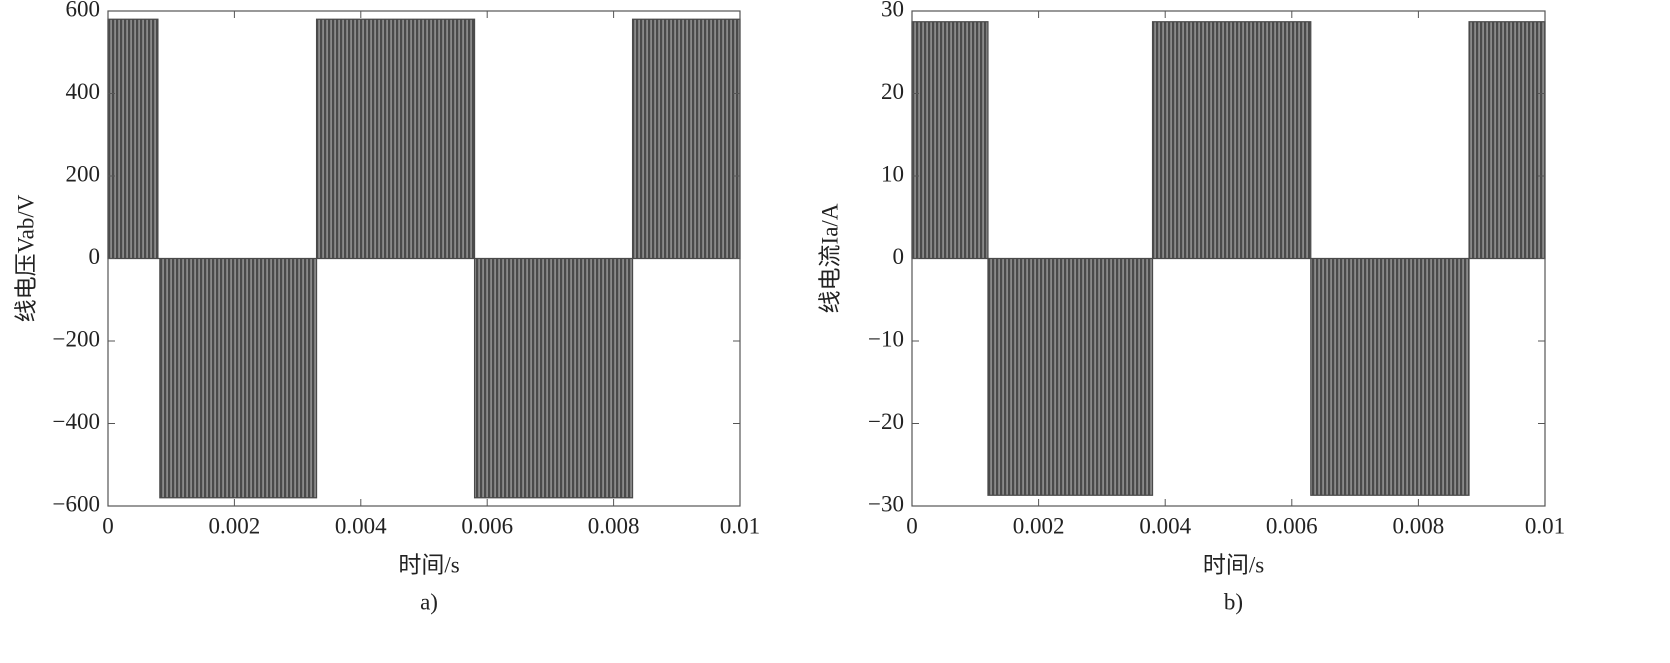  Describe the element at coordinates (76, 338) in the screenshot. I see `y-tick-label: −200` at that location.